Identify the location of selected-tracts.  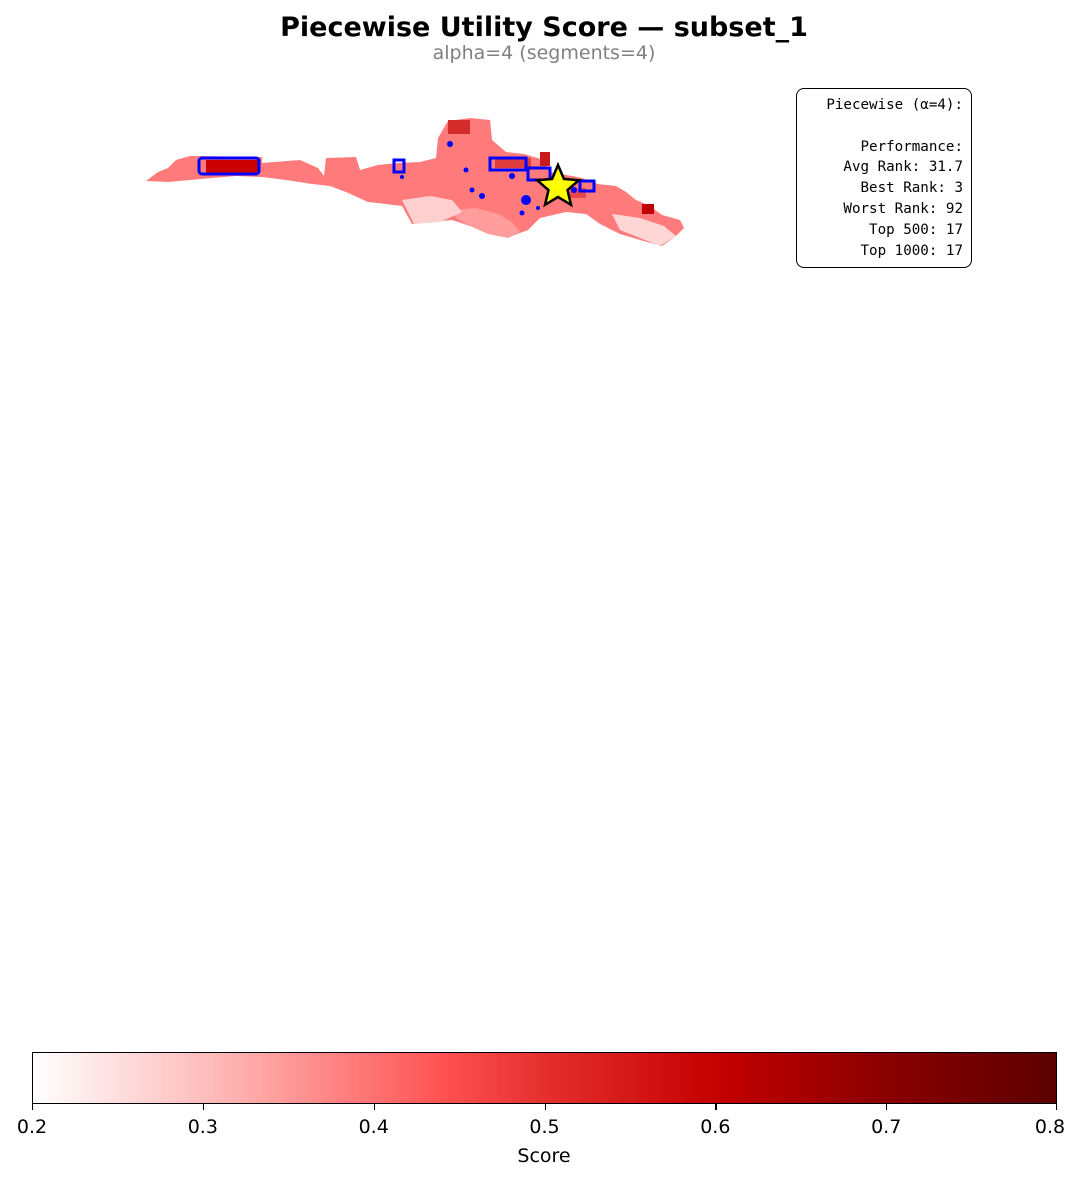
(396, 174).